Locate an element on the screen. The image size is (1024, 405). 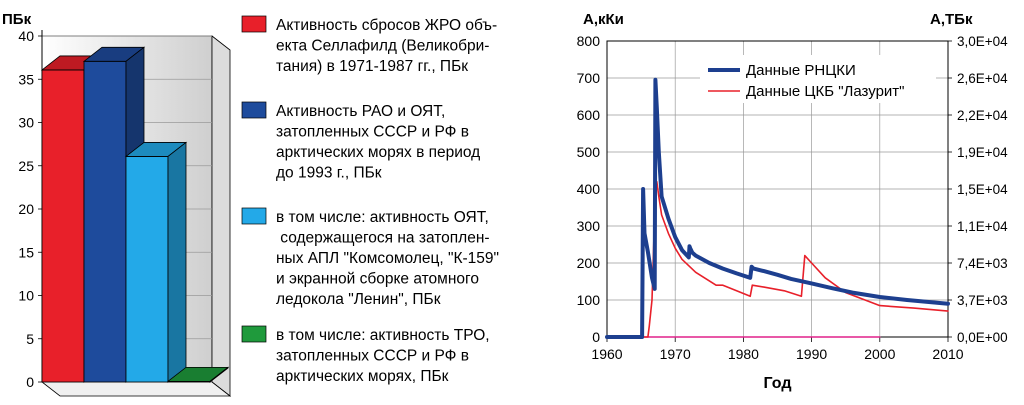
legend-line: ледокола "Ленин", ПБк is located at coordinates (358, 299).